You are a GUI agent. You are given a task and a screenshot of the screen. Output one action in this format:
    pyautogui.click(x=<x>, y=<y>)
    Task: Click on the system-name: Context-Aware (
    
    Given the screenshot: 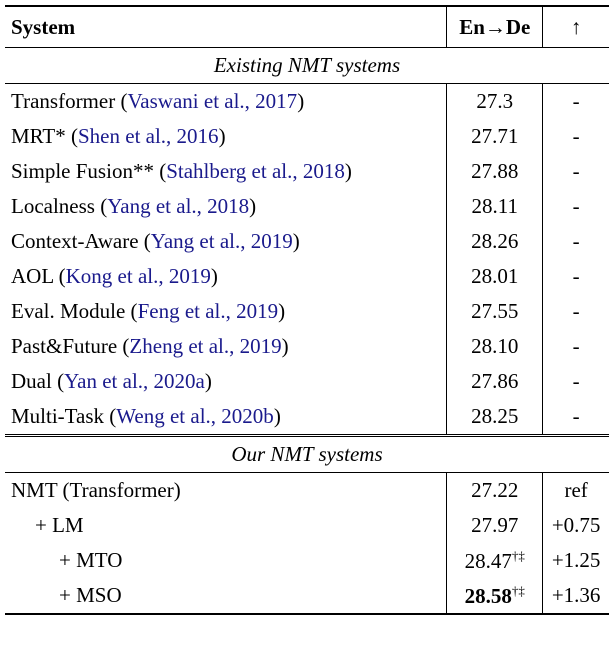 What is the action you would take?
    pyautogui.click(x=81, y=241)
    